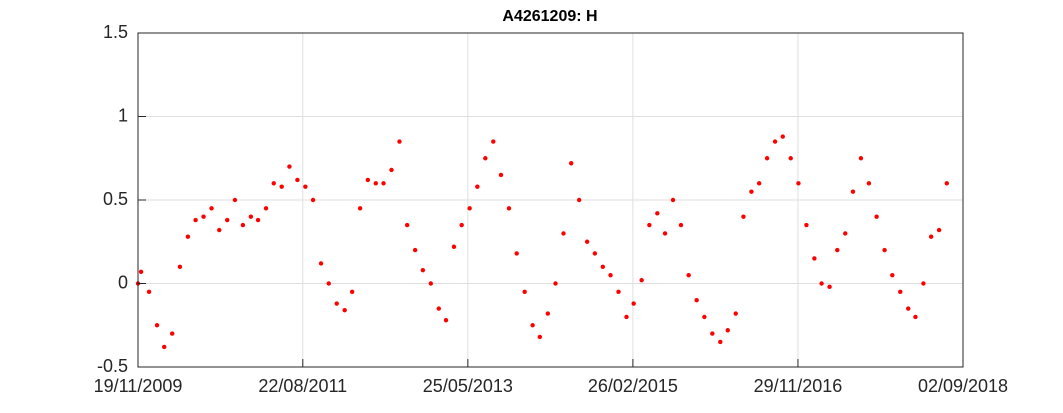 This screenshot has height=413, width=1063. Describe the element at coordinates (468, 386) in the screenshot. I see `x-tick-label: 25/05/2013` at that location.